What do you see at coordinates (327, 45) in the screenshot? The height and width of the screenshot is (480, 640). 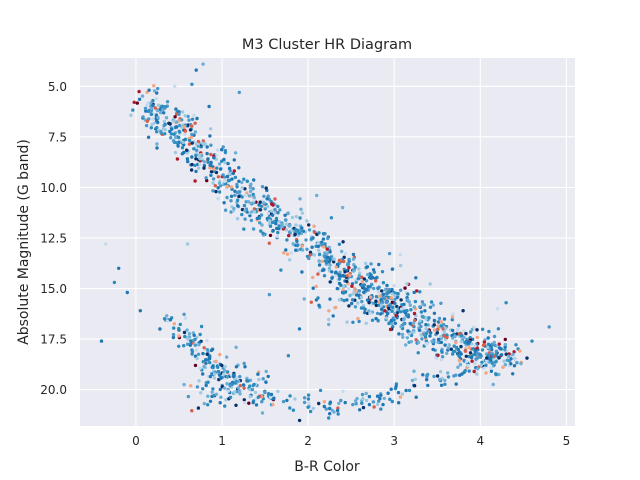 I see `chart-title: M3 Cluster HR Diagram` at bounding box center [327, 45].